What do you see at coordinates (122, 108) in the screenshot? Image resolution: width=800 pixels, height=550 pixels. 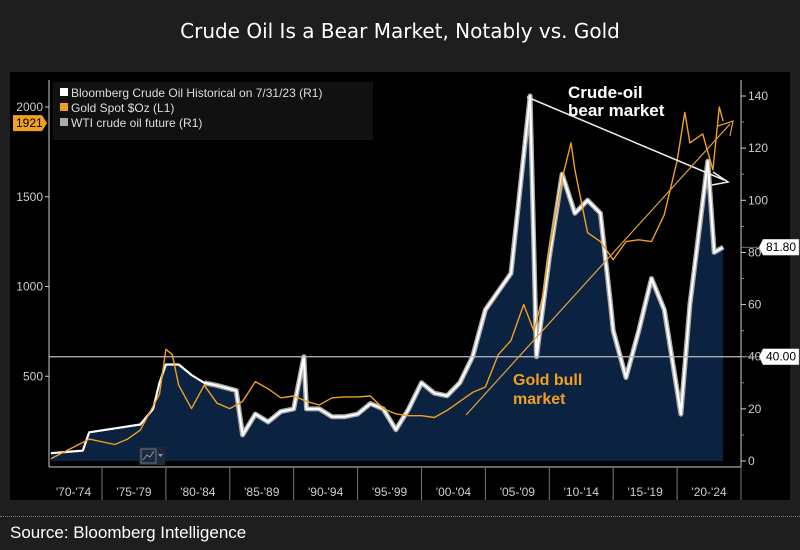 I see `legend-label-gold: Gold Spot $Oz (L1)` at bounding box center [122, 108].